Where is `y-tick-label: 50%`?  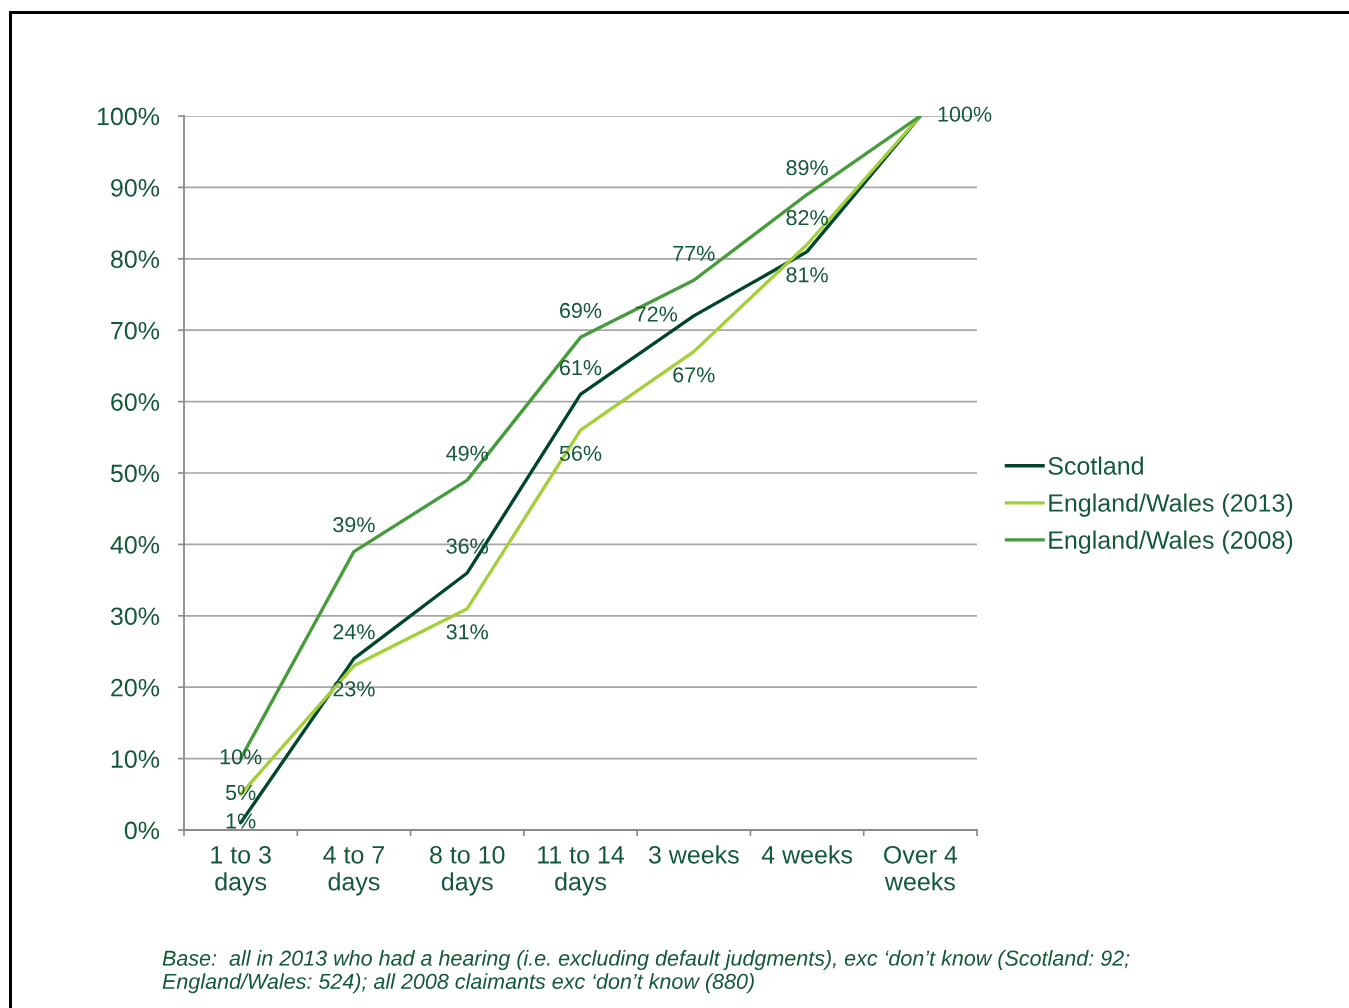 y-tick-label: 50% is located at coordinates (135, 473).